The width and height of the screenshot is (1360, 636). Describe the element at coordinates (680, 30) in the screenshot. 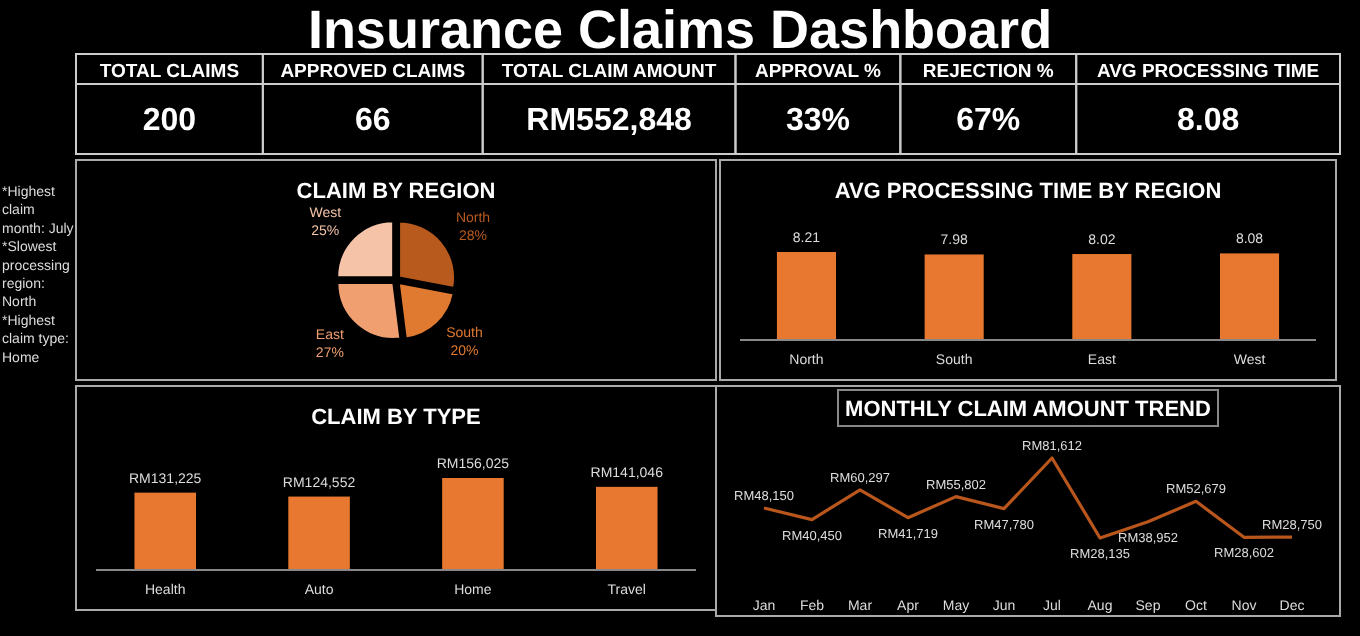

I see `text: Insurance Claims Dashboard` at that location.